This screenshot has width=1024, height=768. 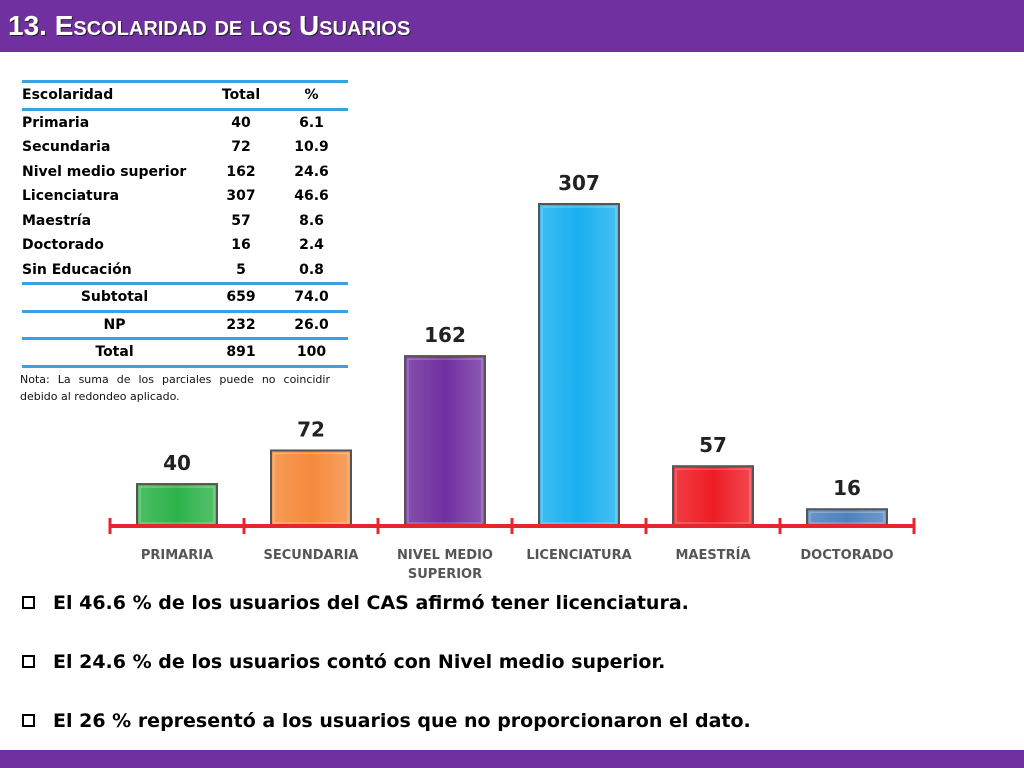 What do you see at coordinates (445, 574) in the screenshot?
I see `category-label: SUPERIOR` at bounding box center [445, 574].